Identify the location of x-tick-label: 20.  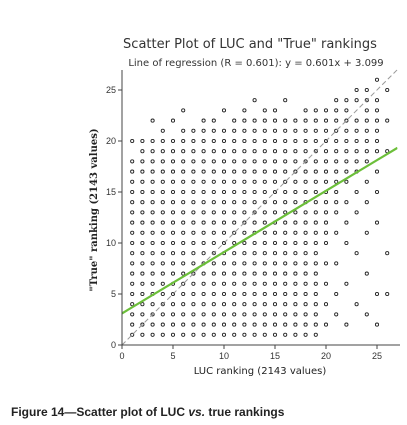
(326, 356).